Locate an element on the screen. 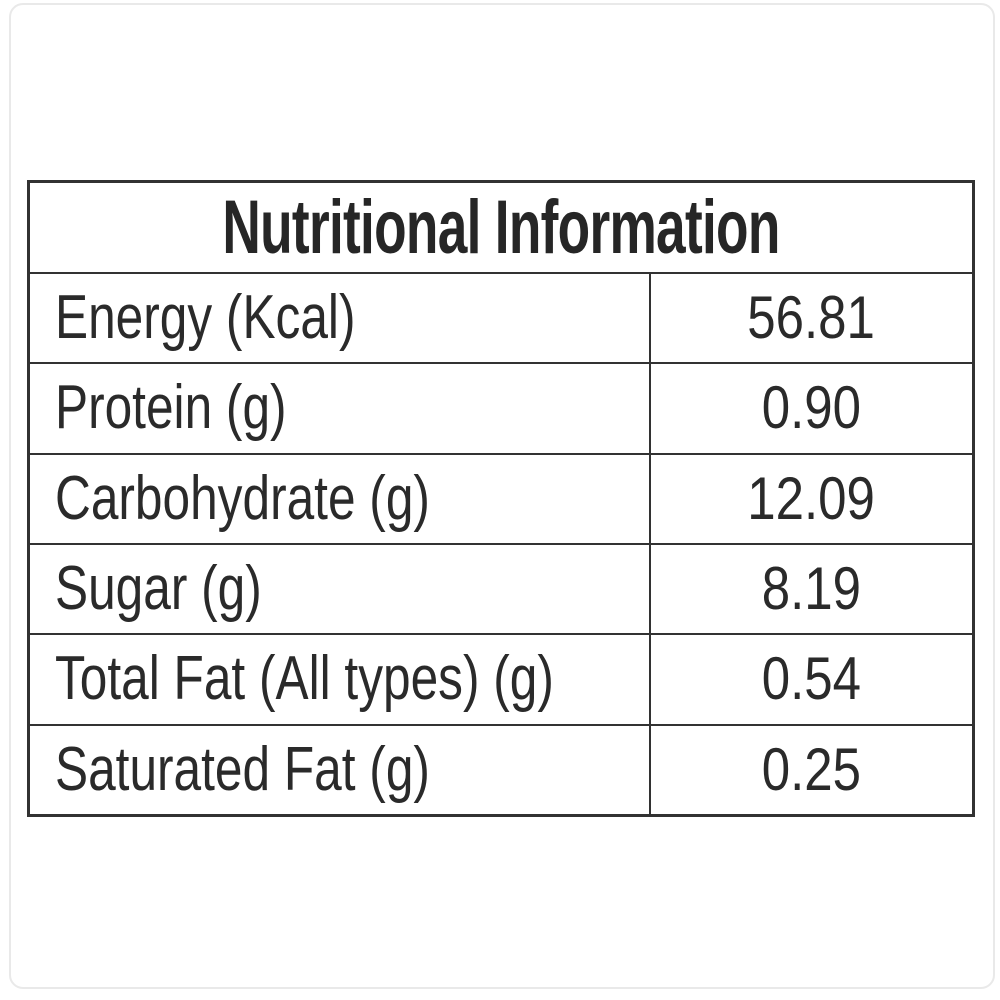 This screenshot has height=1000, width=1000. row-label: Total Fat (All types) (g) is located at coordinates (304, 679).